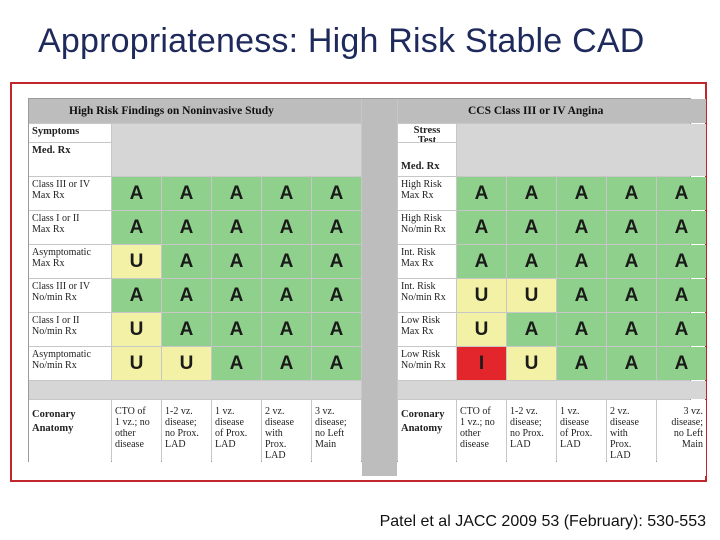 The height and width of the screenshot is (540, 720). I want to click on symptoms-label: Symptoms, so click(70, 133).